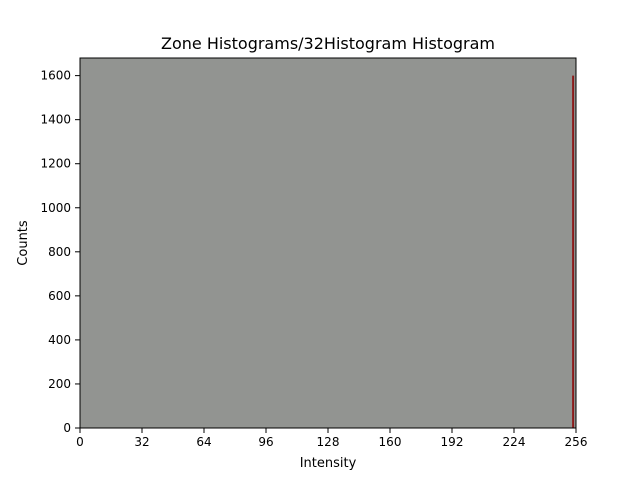 This screenshot has width=640, height=484. Describe the element at coordinates (390, 442) in the screenshot. I see `x-tick-label: 160` at that location.